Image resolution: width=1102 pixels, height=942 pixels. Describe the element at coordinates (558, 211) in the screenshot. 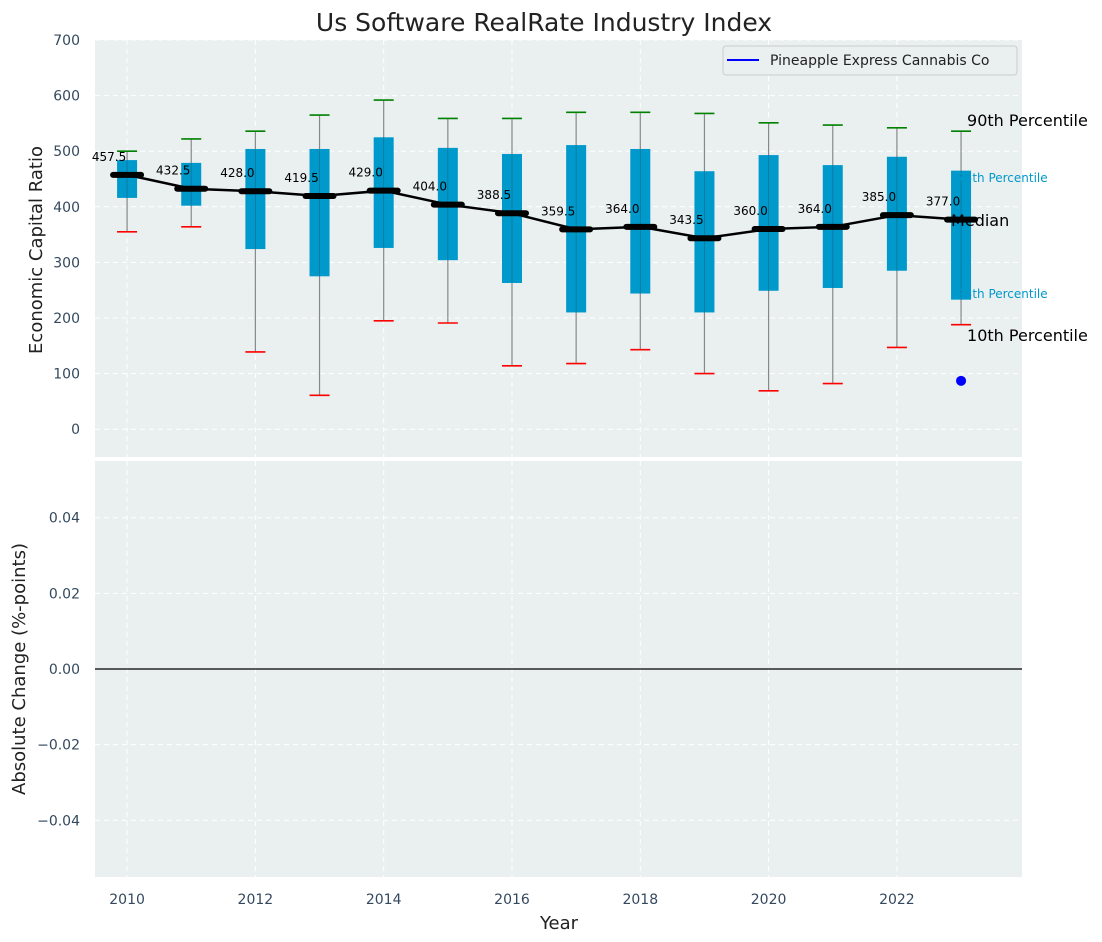

I see `median-value-label: 359.5` at that location.